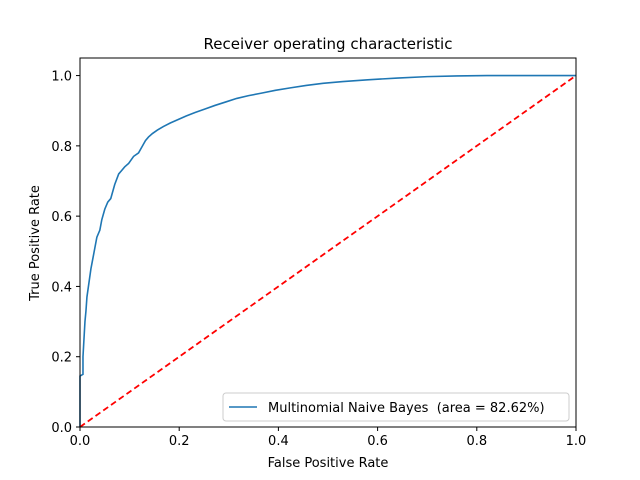 This screenshot has width=640, height=480. What do you see at coordinates (576, 441) in the screenshot?
I see `x-tick-label: 1.0` at bounding box center [576, 441].